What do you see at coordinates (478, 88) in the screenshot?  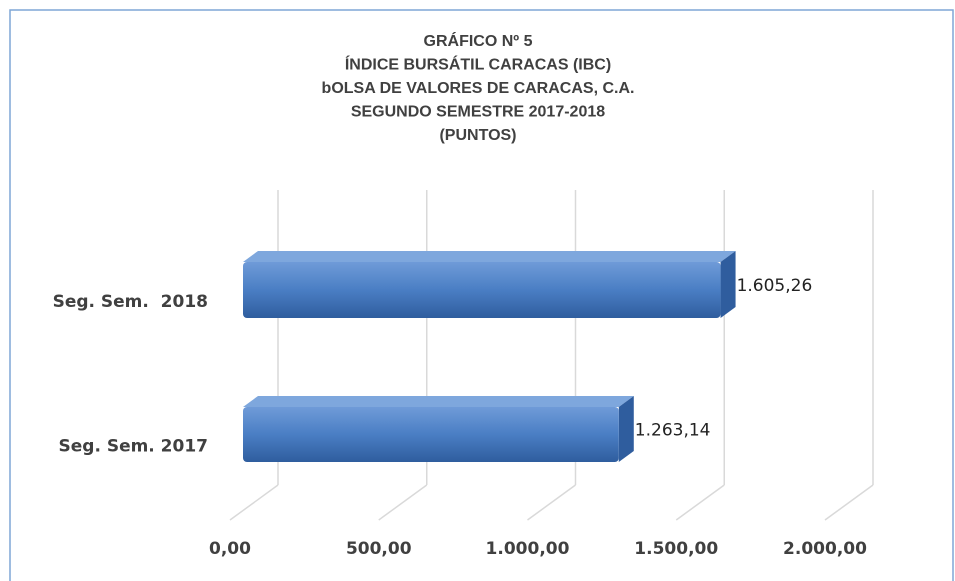 I see `chart-title: bOLSA DE VALORES DE CARACAS, C.A.` at bounding box center [478, 88].